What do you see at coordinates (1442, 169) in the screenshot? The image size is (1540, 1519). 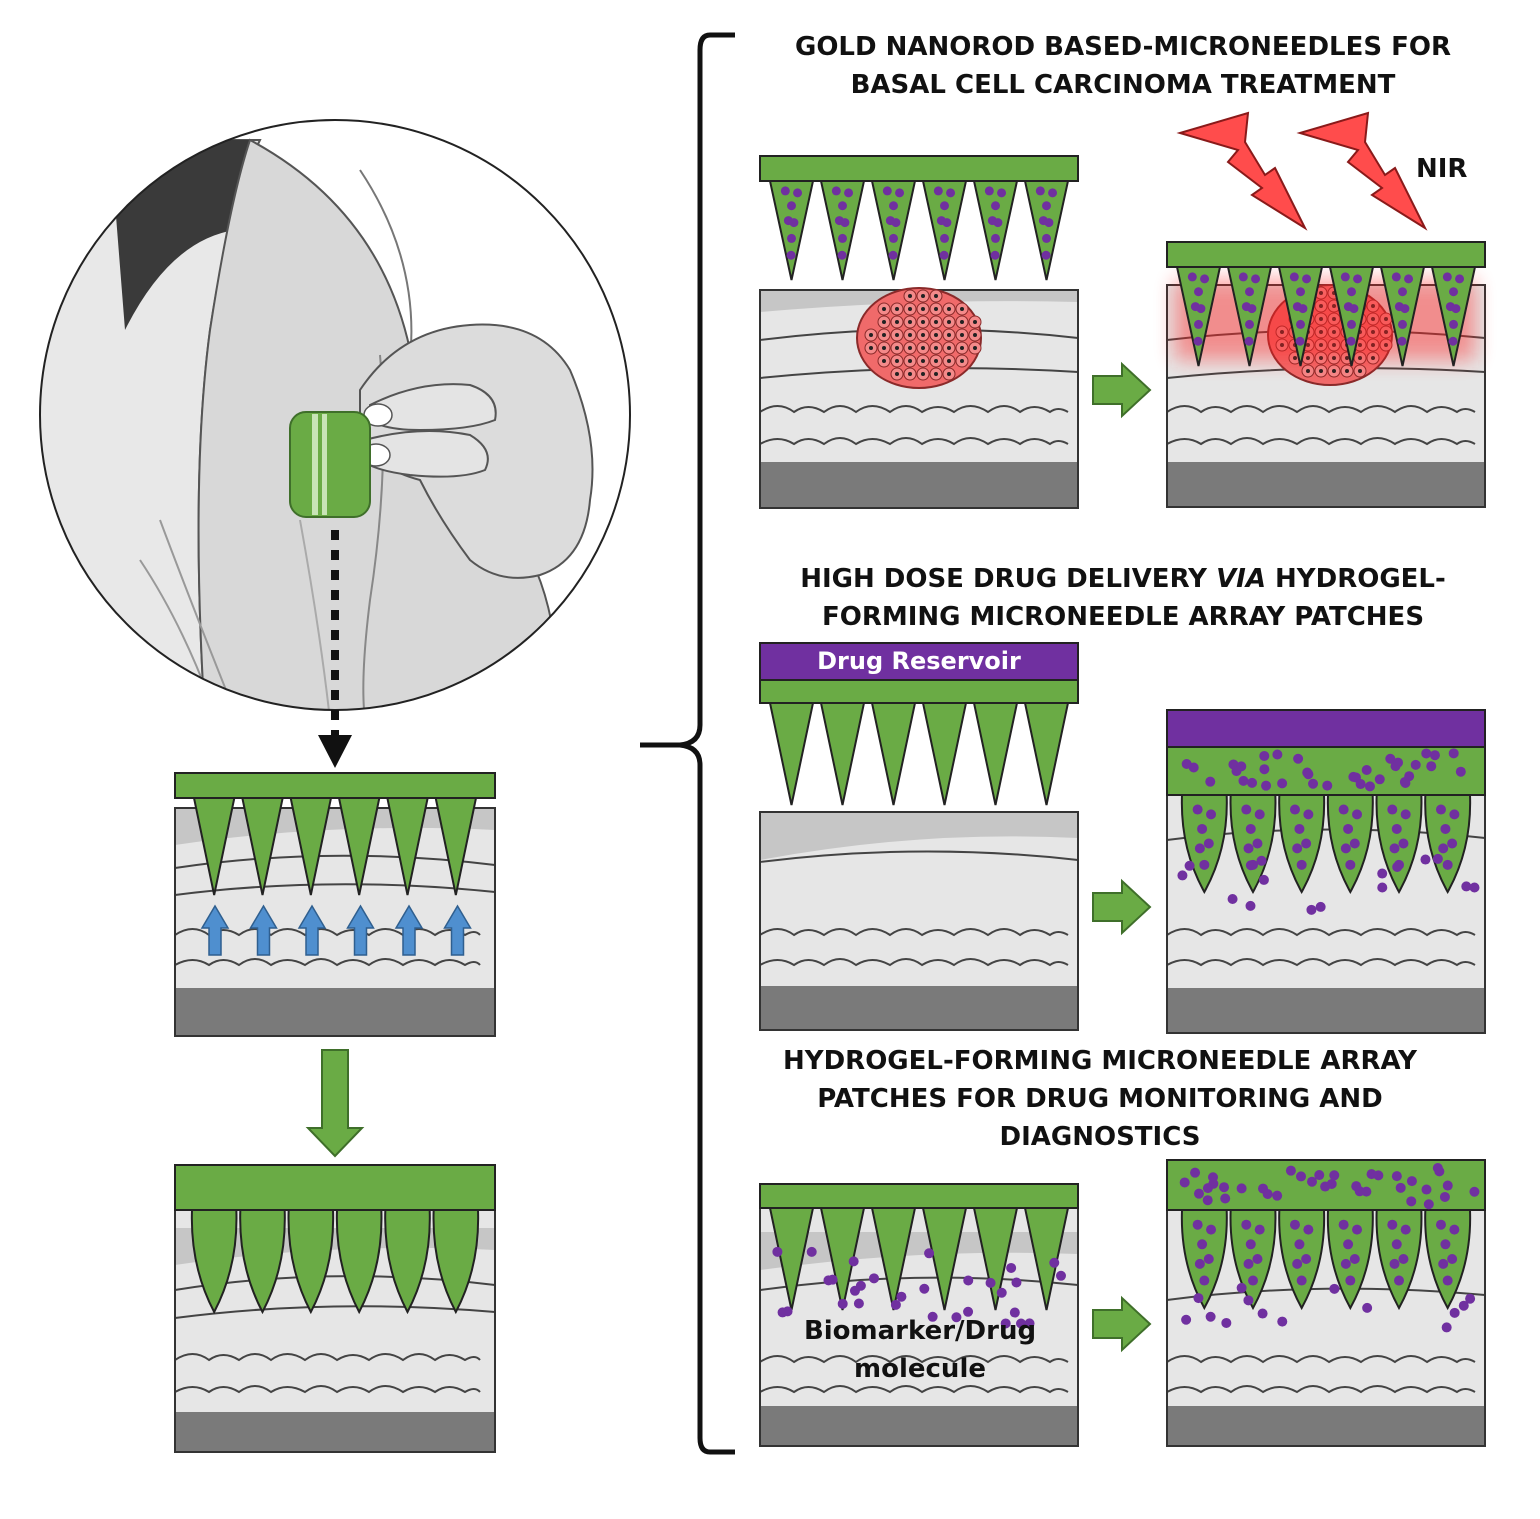 I see `nir-label: NIR` at bounding box center [1442, 169].